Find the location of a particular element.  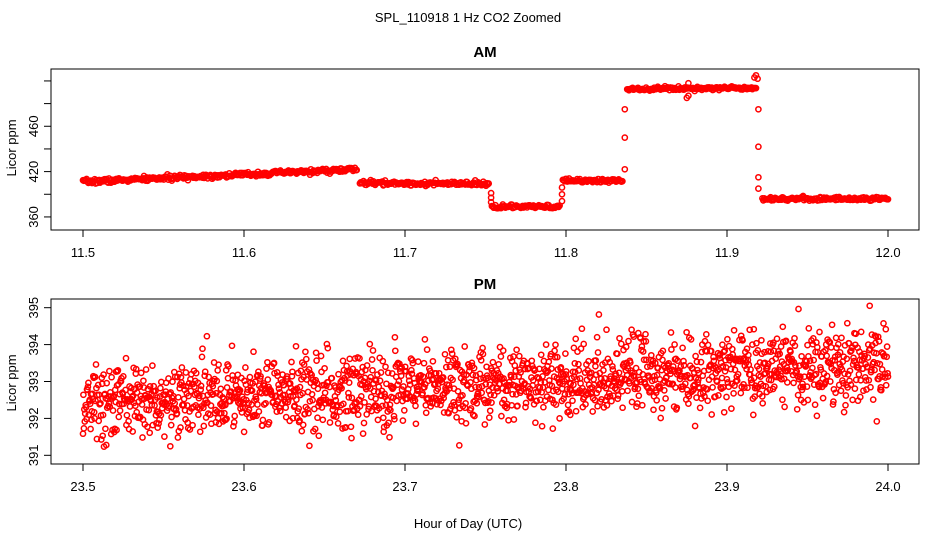

am-x-tick-label: 11.9 is located at coordinates (727, 252).